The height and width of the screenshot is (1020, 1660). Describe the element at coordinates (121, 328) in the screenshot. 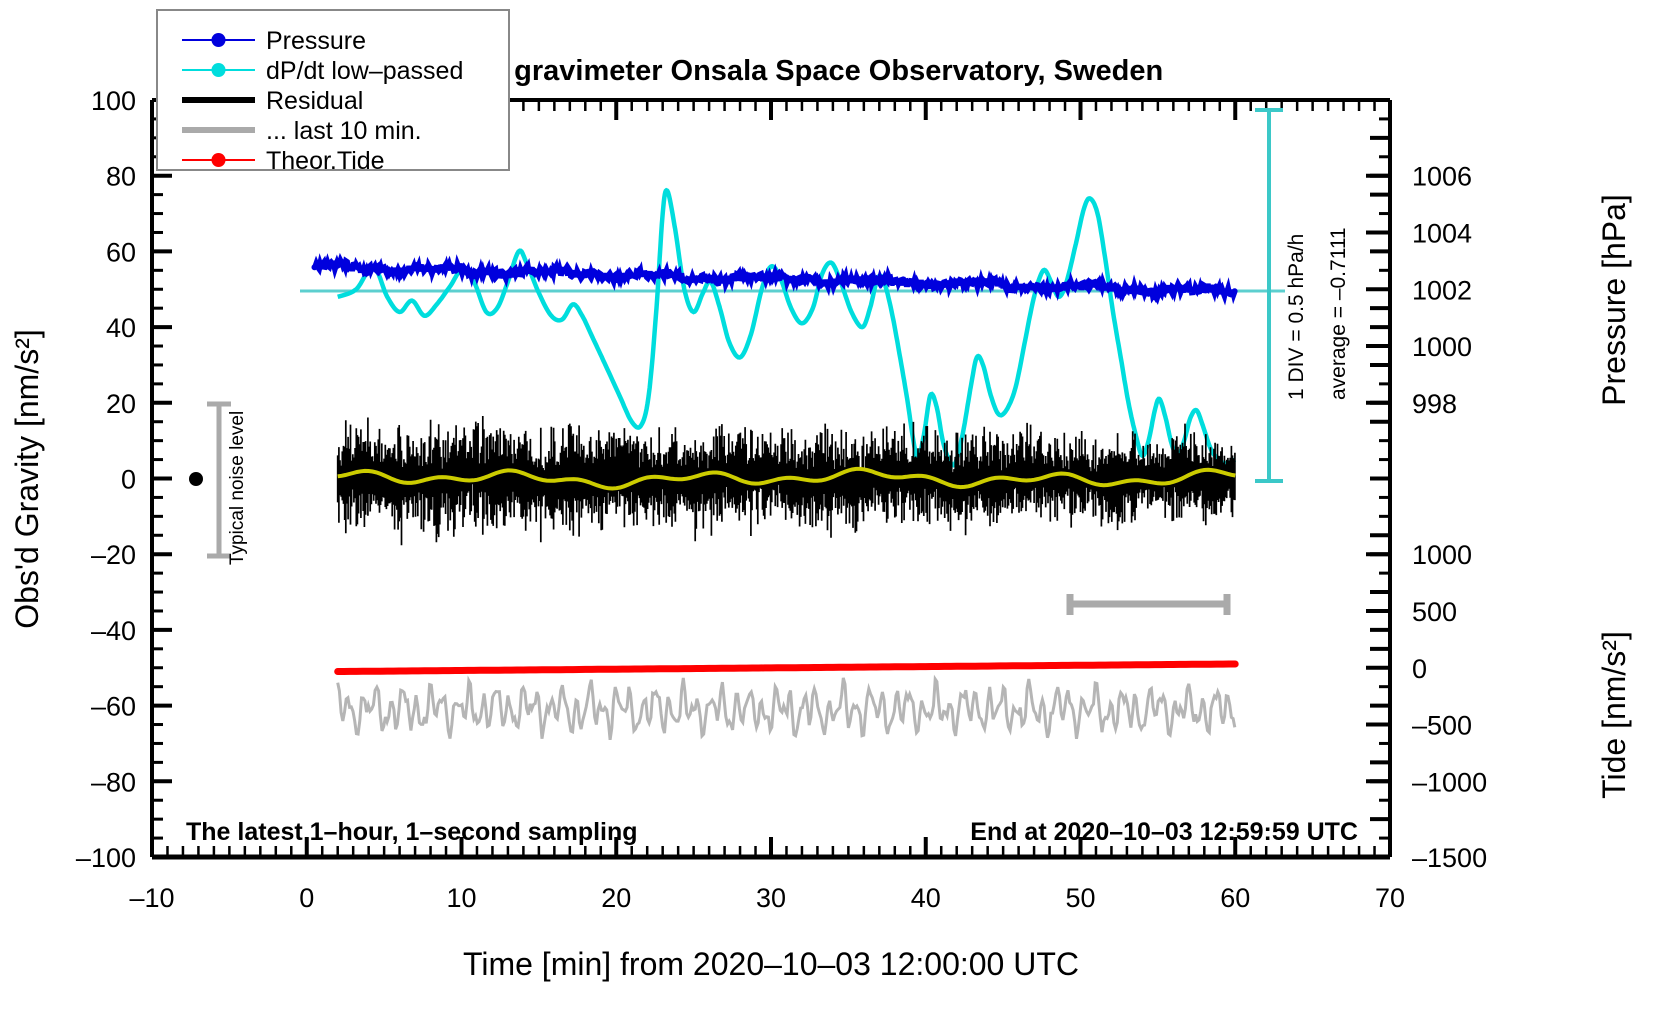

I see `y-tick-label: 40` at that location.